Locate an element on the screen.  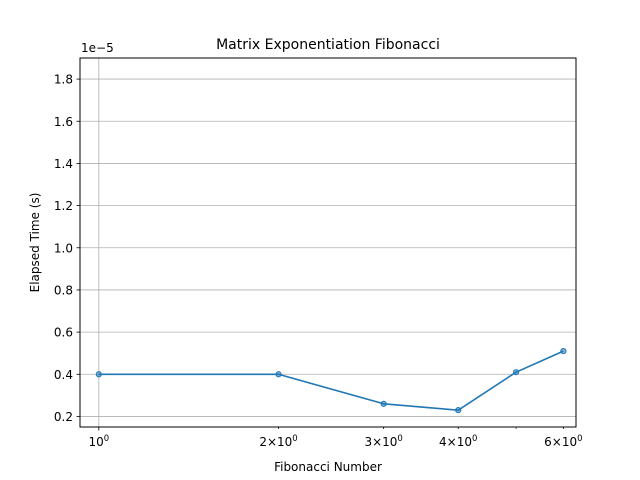
y-axis-label: Elapsed Time (s) is located at coordinates (35, 243).